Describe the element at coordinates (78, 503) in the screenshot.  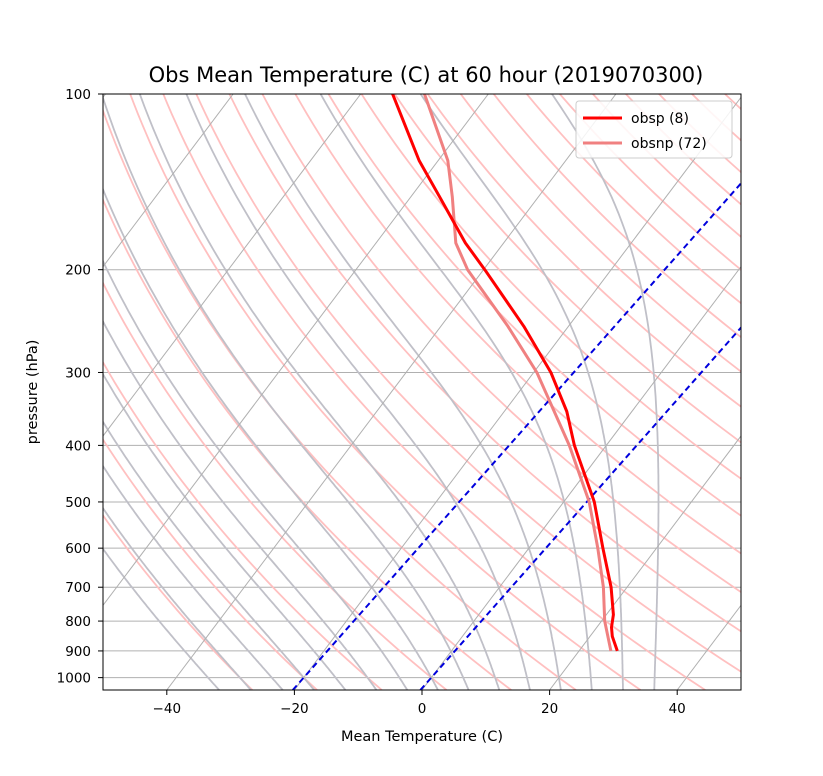
I see `y-tick-label: 500` at that location.